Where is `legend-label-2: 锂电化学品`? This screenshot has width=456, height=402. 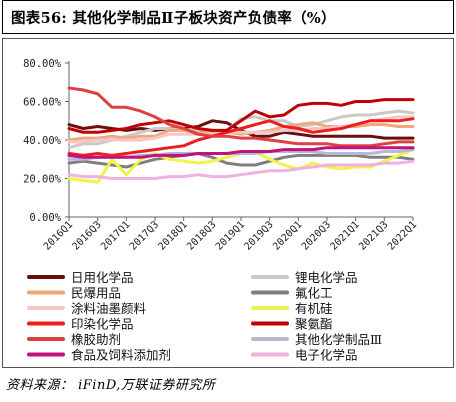 legend-label-2: 锂电化学品 is located at coordinates (326, 277).